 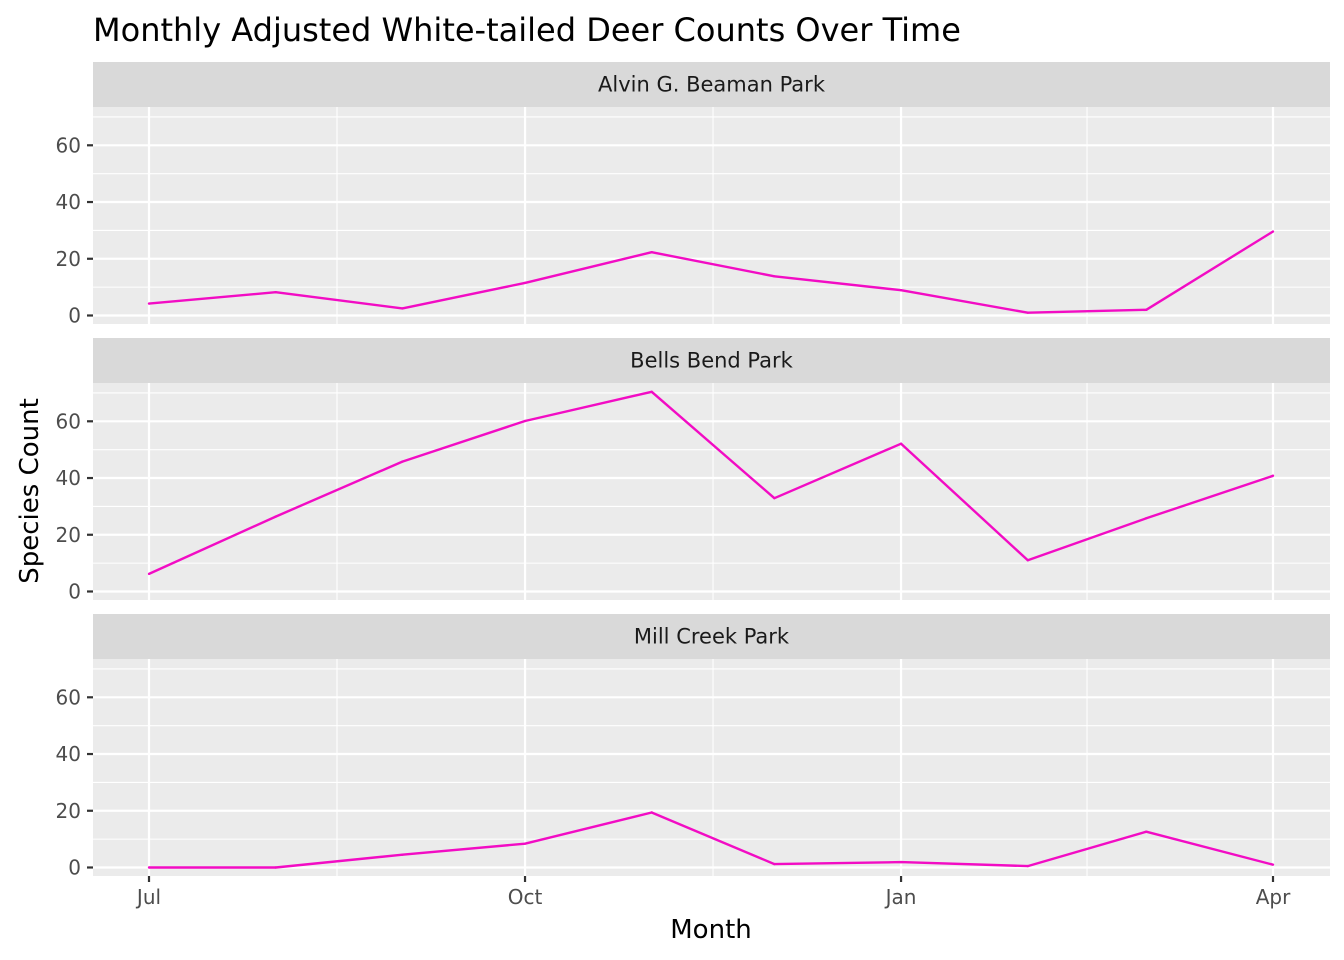 What do you see at coordinates (711, 840) in the screenshot?
I see `series-line-mill-creek-park` at bounding box center [711, 840].